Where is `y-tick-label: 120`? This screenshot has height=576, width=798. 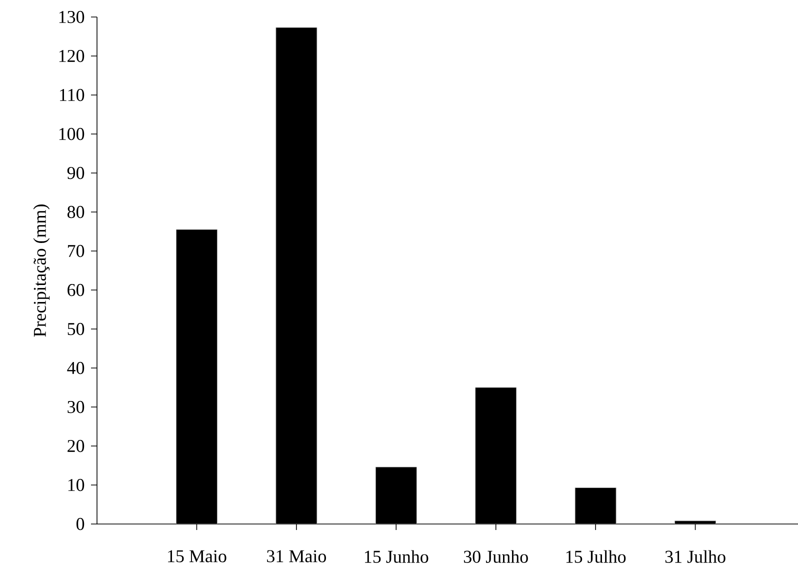
y-tick-label: 120 is located at coordinates (71, 56).